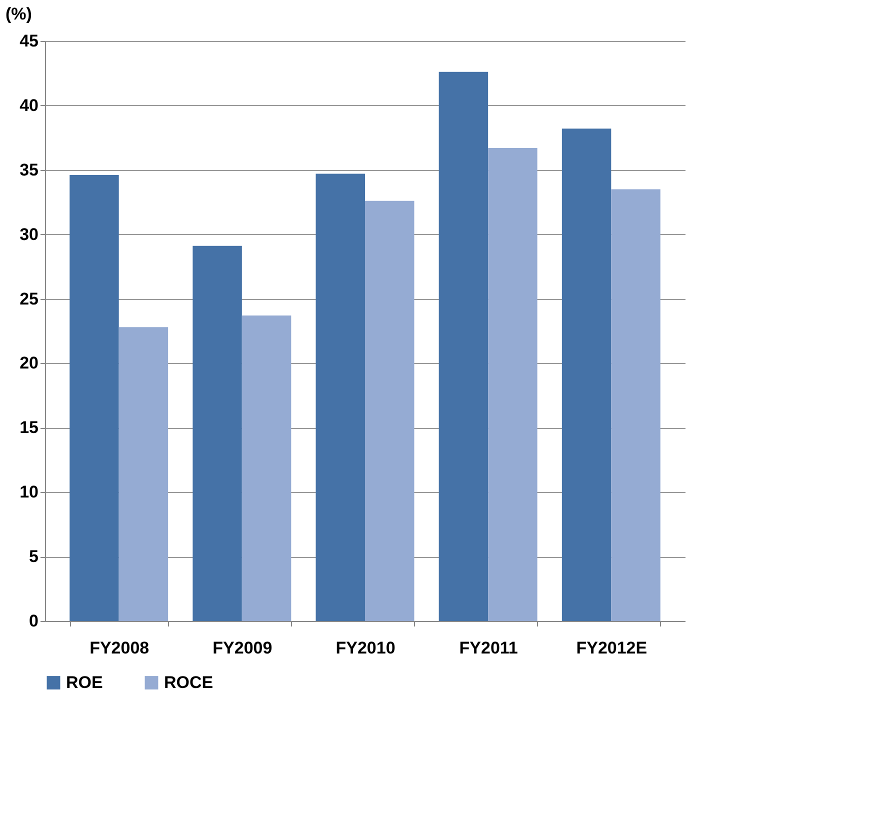  What do you see at coordinates (488, 648) in the screenshot?
I see `x-tick-label: FY2011` at bounding box center [488, 648].